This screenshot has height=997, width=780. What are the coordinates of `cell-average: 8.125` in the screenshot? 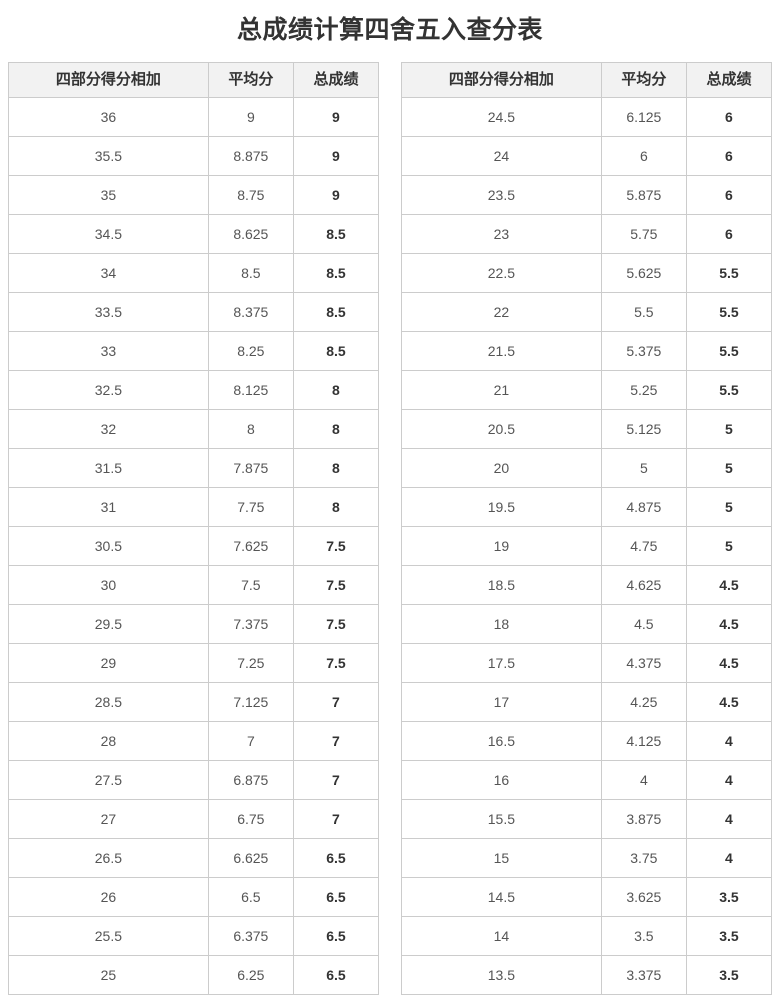 It's located at (250, 390).